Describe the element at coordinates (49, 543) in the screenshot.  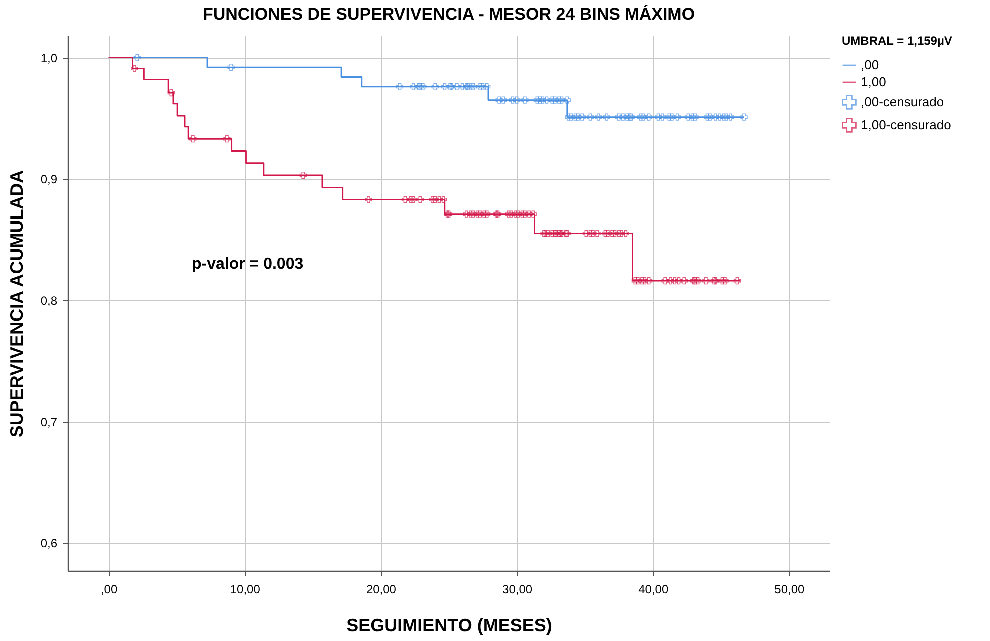
I see `y-tick-label: 0,6` at that location.